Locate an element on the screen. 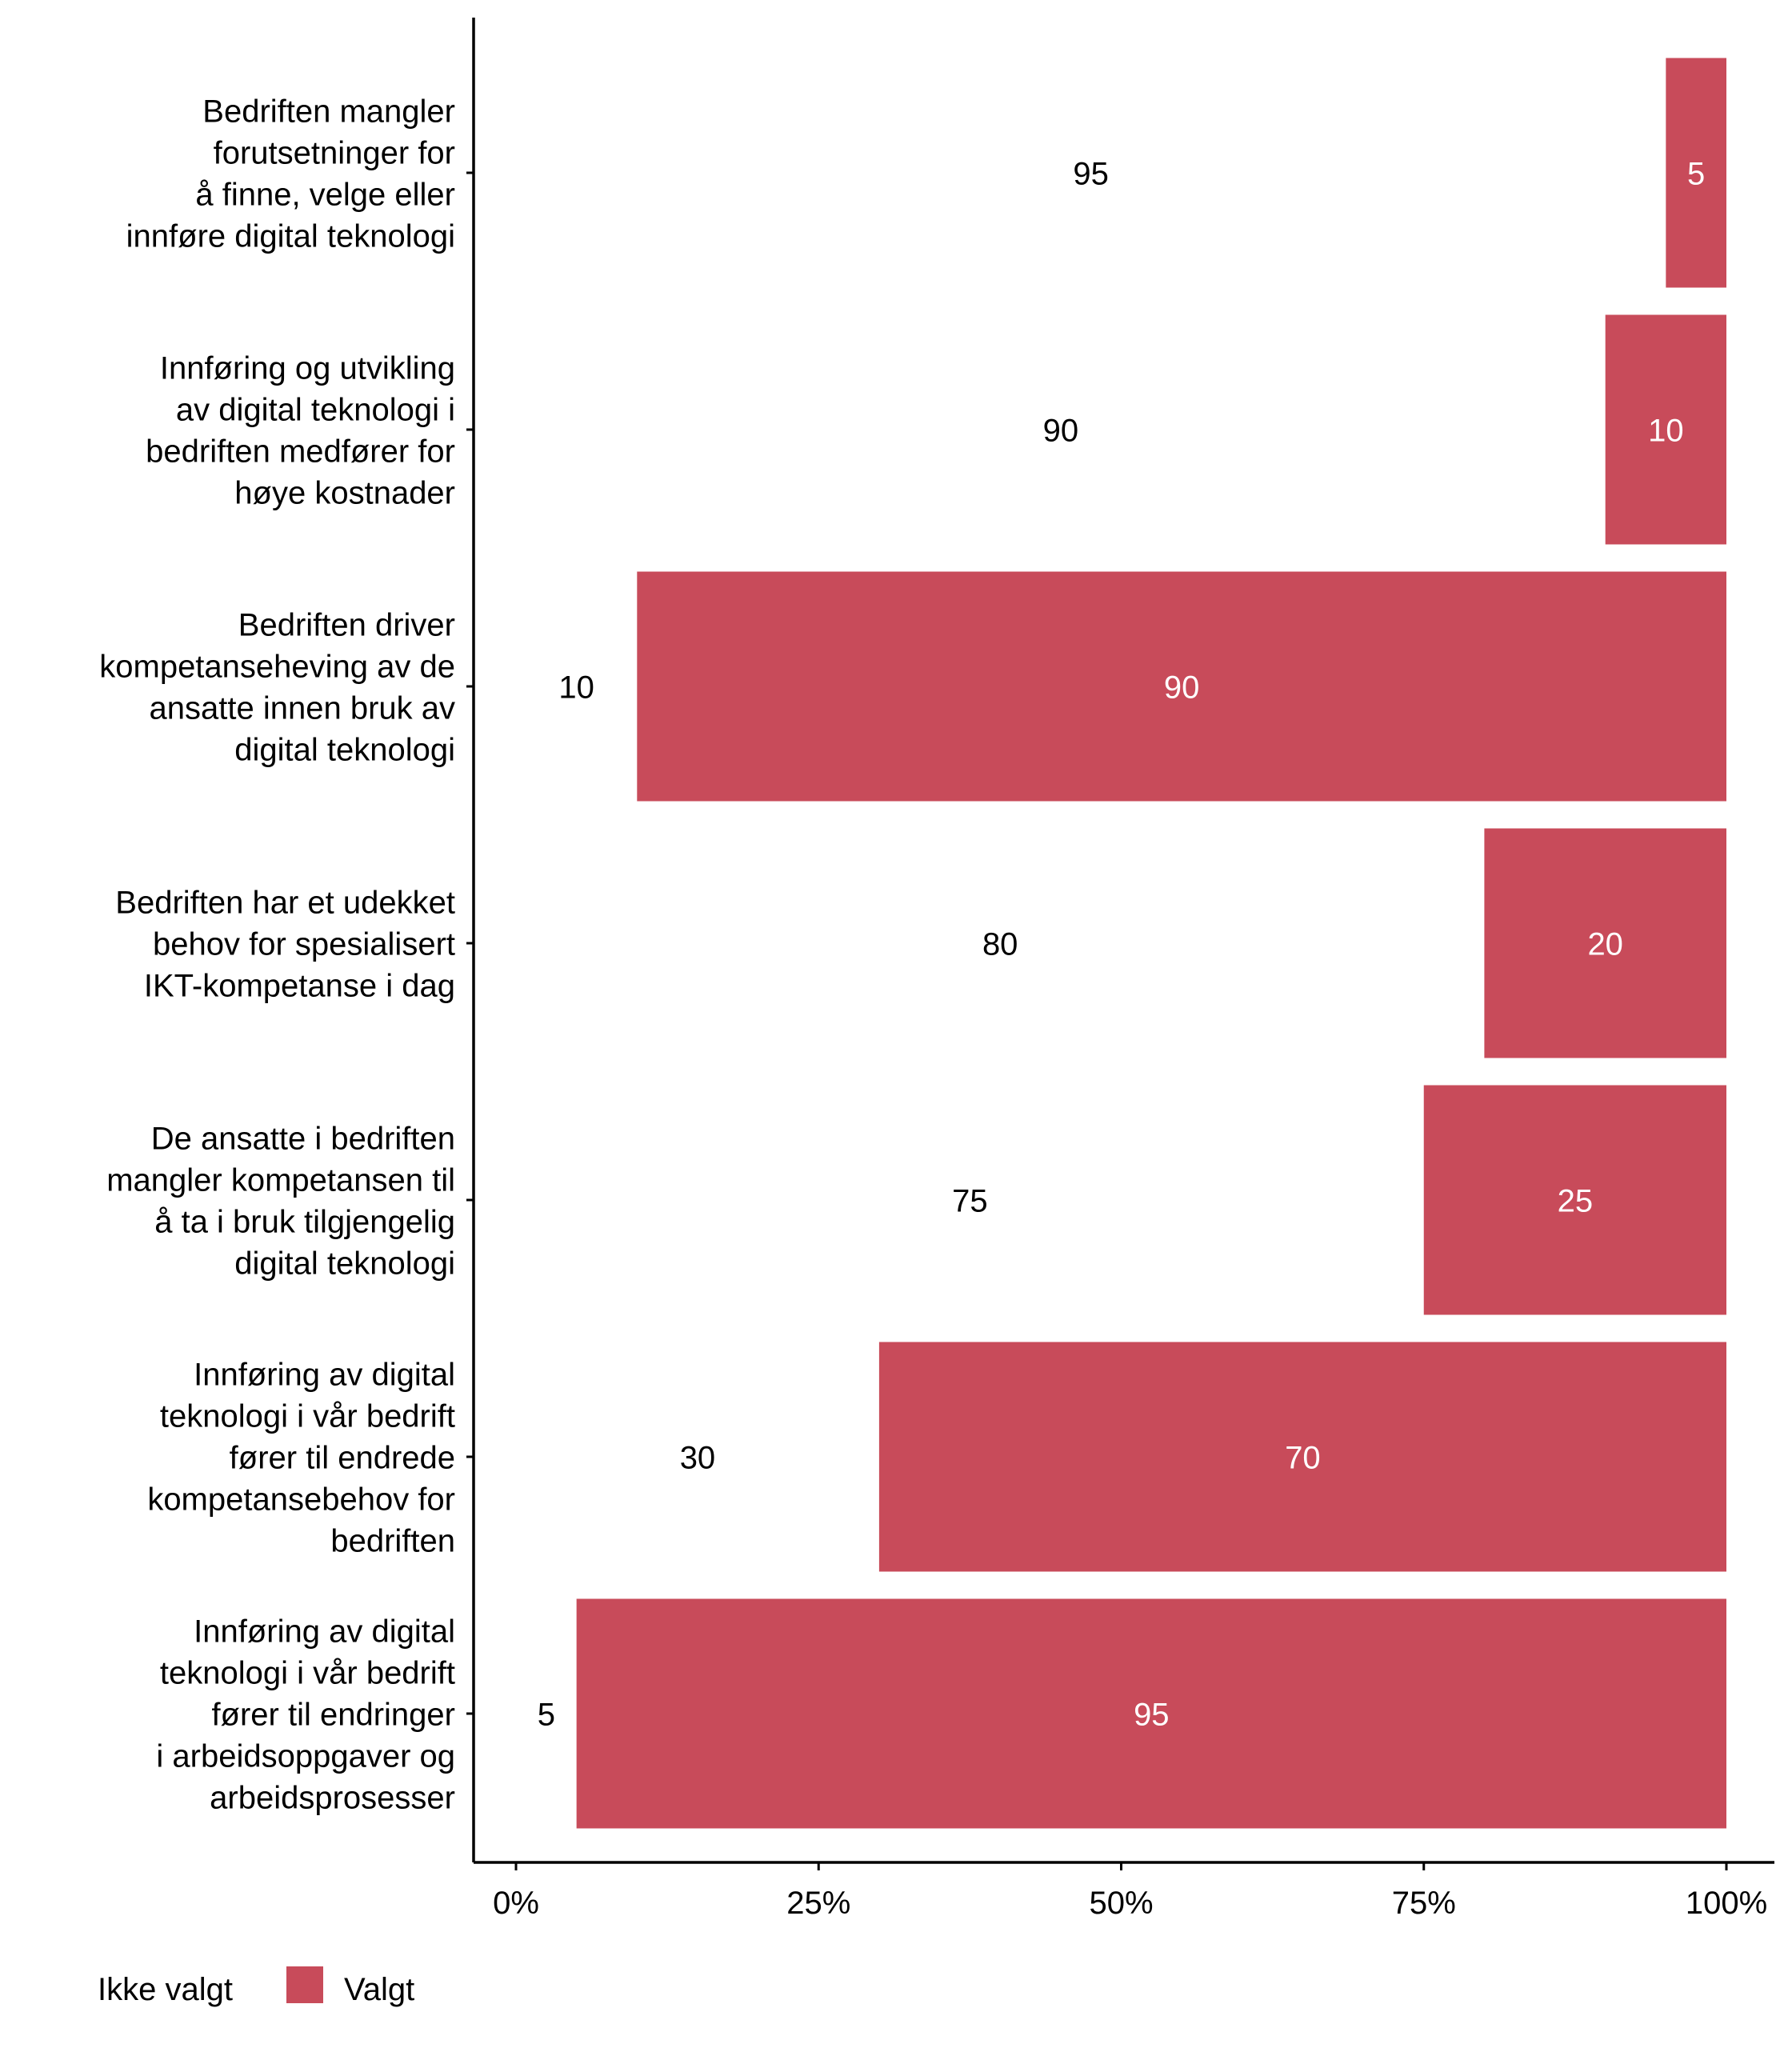 The width and height of the screenshot is (1792, 2048). x-tick-label: 100% is located at coordinates (1726, 1903).